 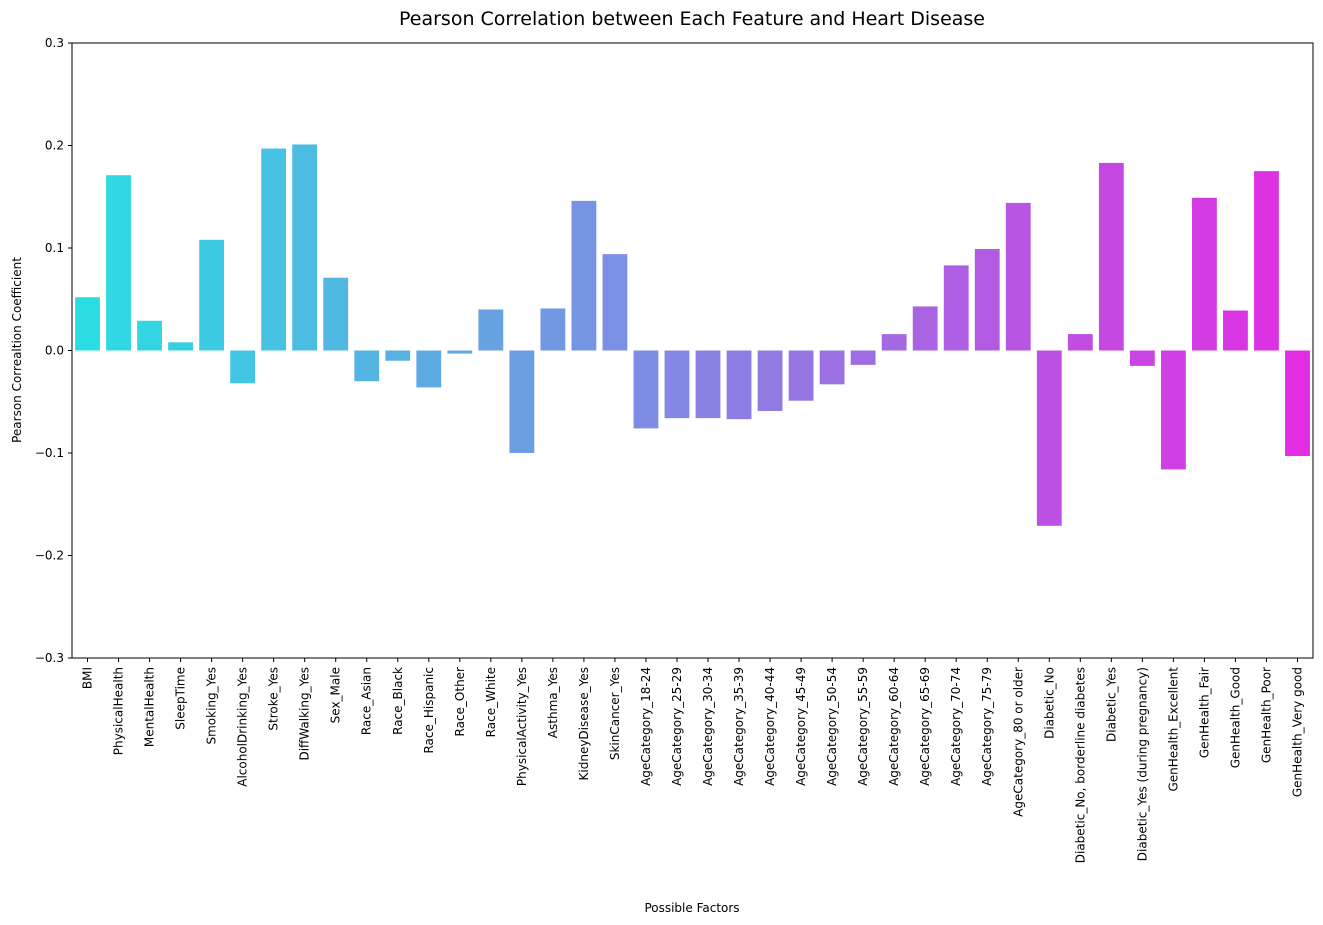 What do you see at coordinates (181, 698) in the screenshot?
I see `x-tick-label: SleepTime` at bounding box center [181, 698].